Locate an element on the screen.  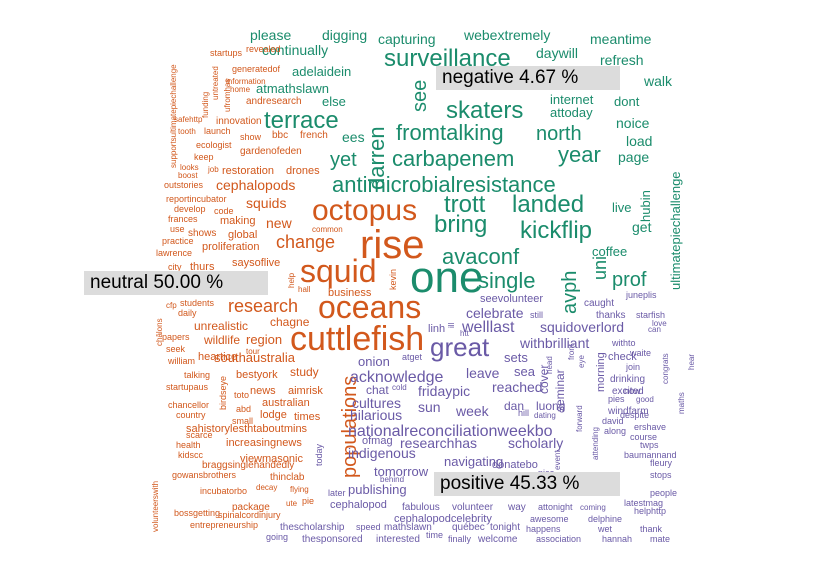
cloud-word: show is located at coordinates (251, 137).